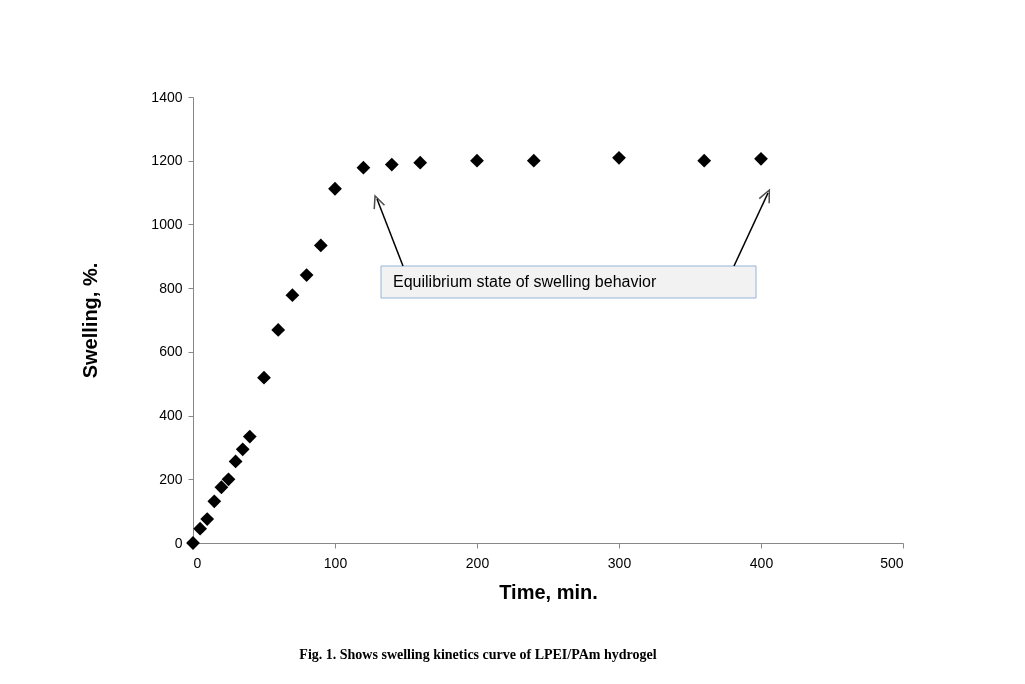  I want to click on y-axis-title: Swelling, %., so click(90, 320).